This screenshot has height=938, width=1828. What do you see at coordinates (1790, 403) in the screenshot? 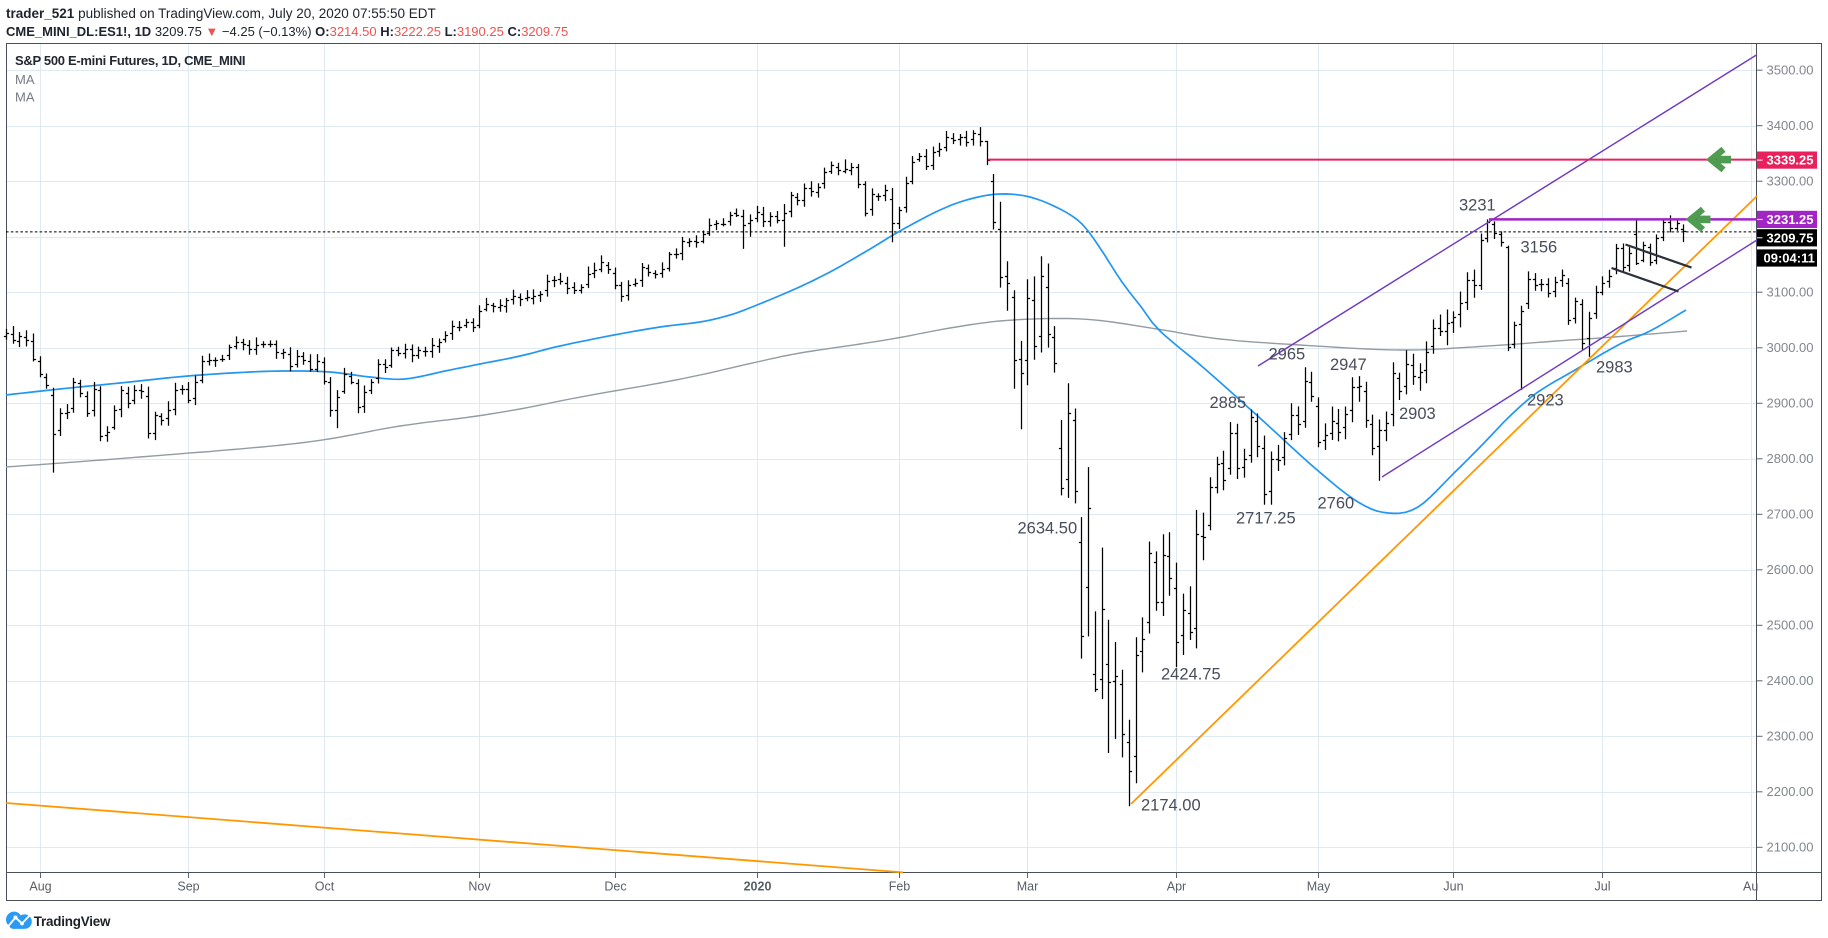
I see `svg-text: 2900.00` at bounding box center [1790, 403].